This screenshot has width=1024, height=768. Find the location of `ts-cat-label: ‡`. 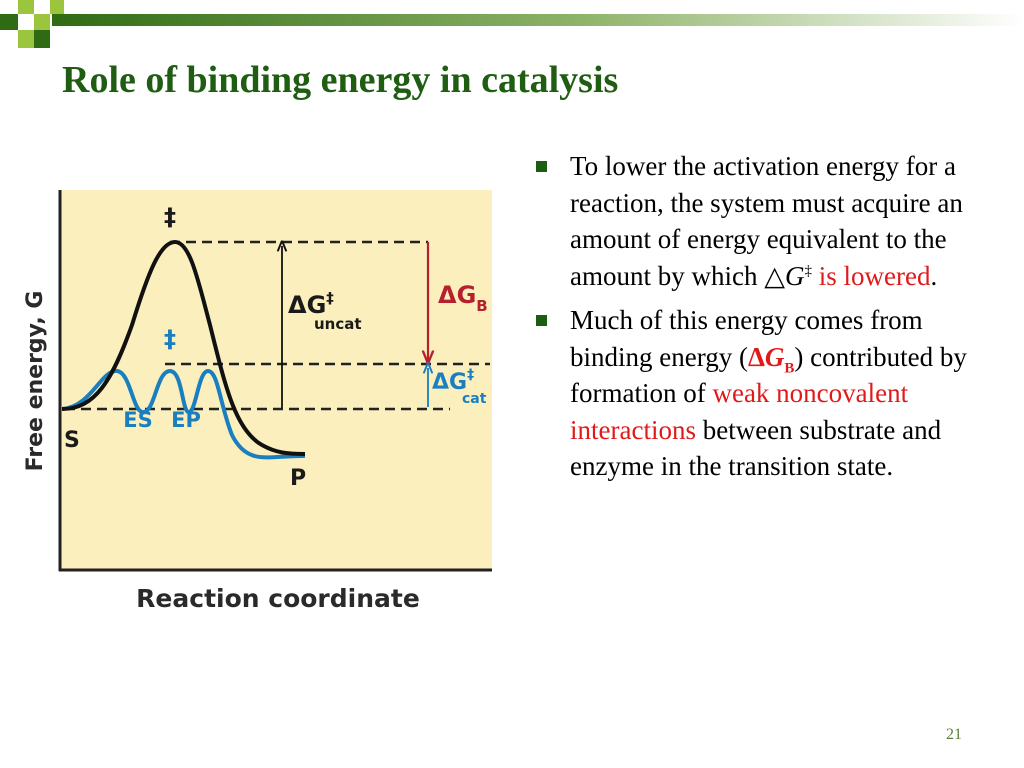

ts-cat-label: ‡ is located at coordinates (170, 339).